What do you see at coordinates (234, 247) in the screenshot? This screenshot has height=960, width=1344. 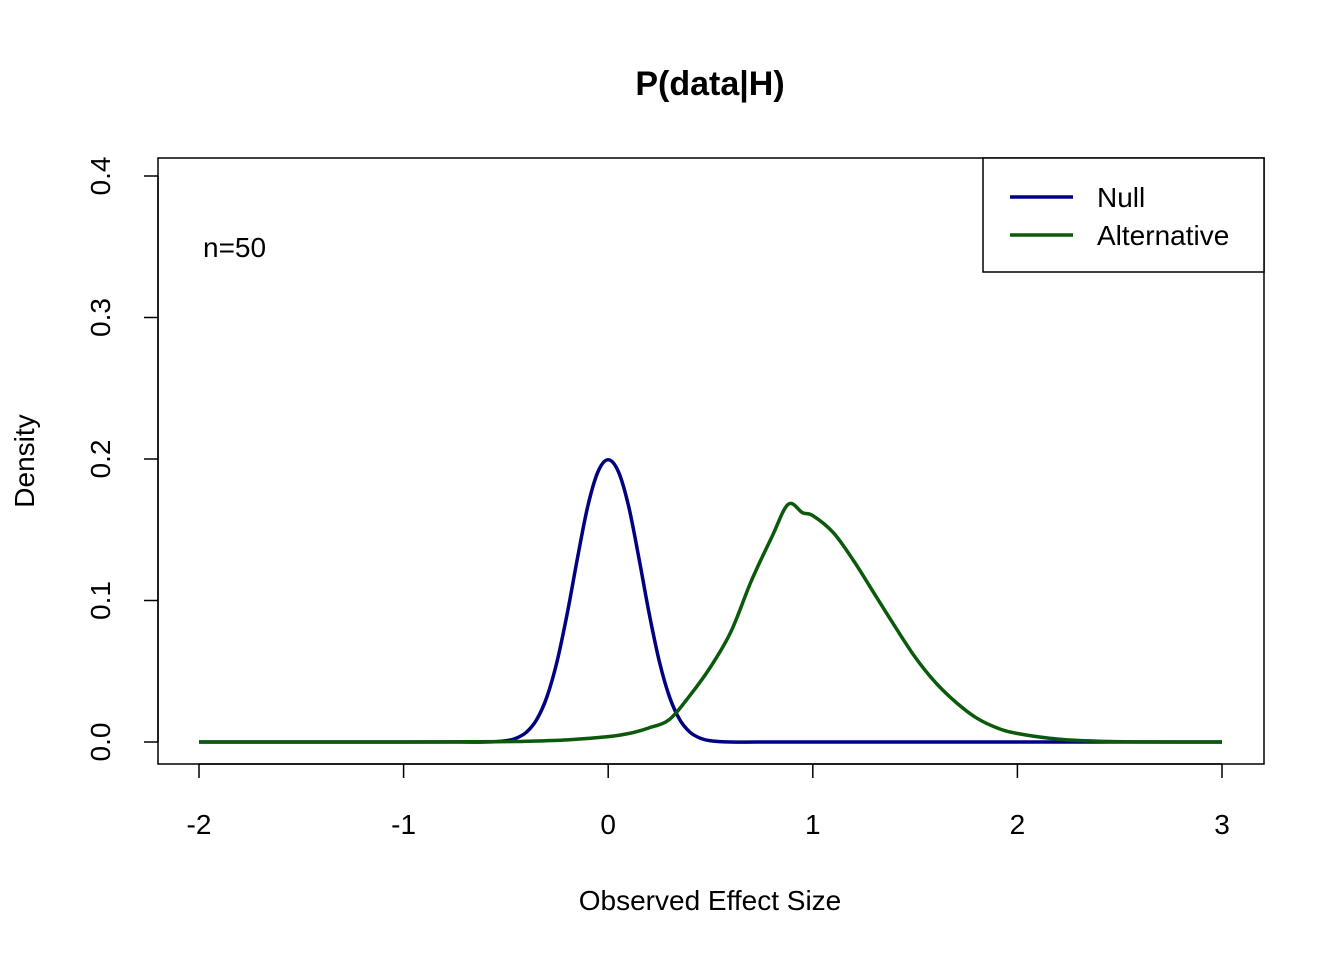 I see `sample-size-annotation: n=50` at bounding box center [234, 247].